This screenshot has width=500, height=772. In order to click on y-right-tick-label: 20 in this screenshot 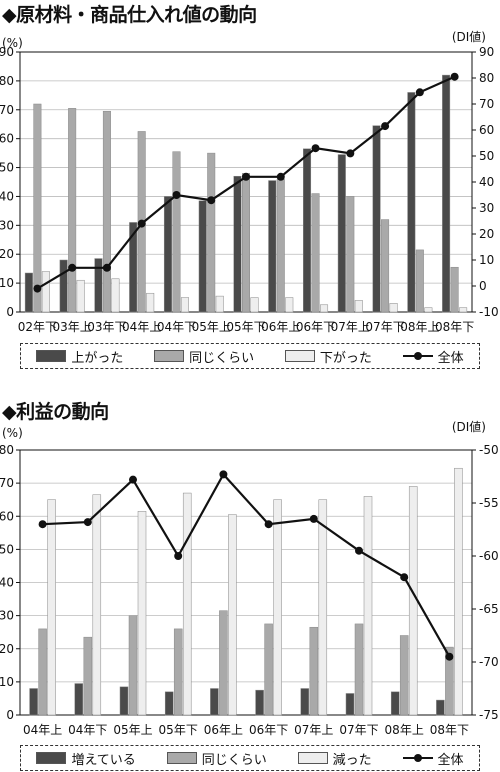, I will do `click(486, 234)`.